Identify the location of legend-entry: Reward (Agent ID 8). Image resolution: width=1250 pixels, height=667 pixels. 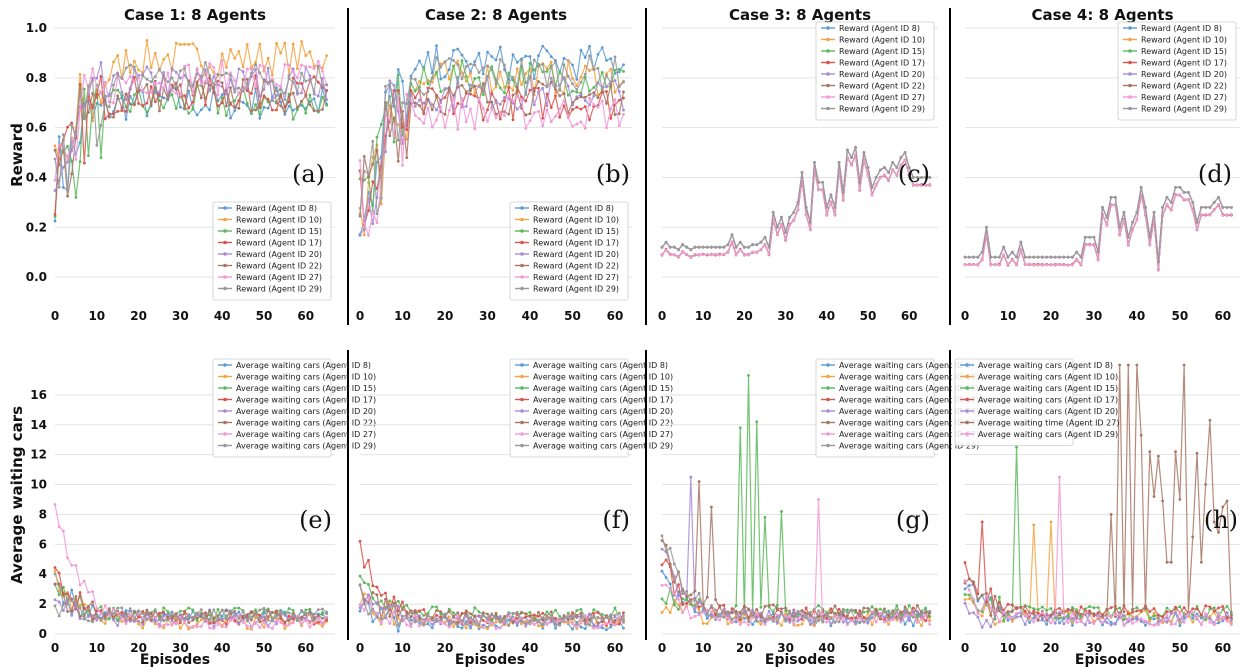
(573, 208).